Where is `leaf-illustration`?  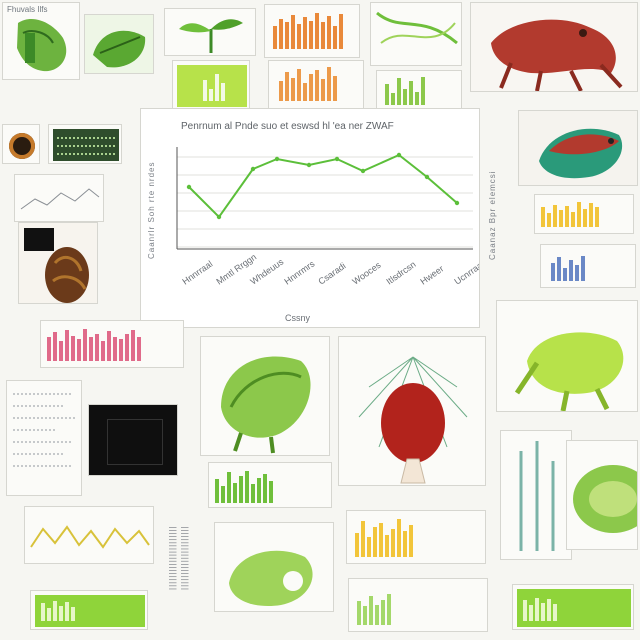 leaf-illustration is located at coordinates (119, 44).